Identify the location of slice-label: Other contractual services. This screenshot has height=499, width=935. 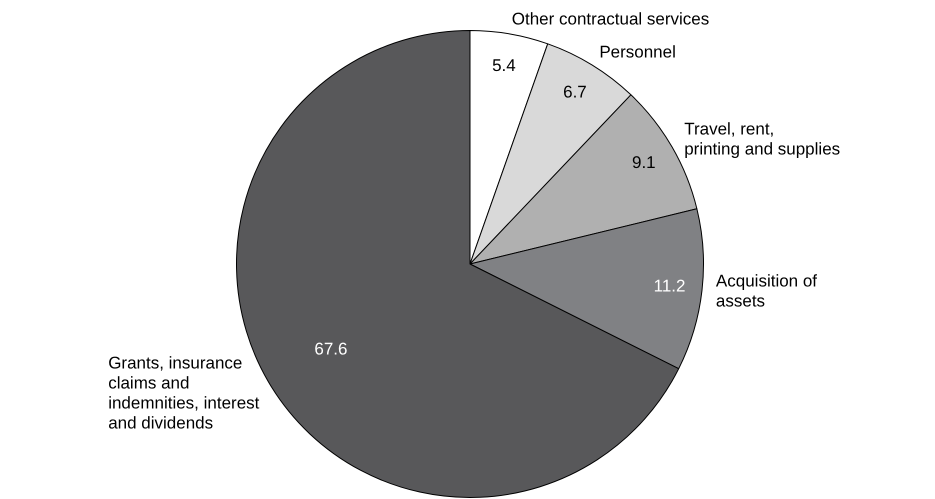
(611, 19).